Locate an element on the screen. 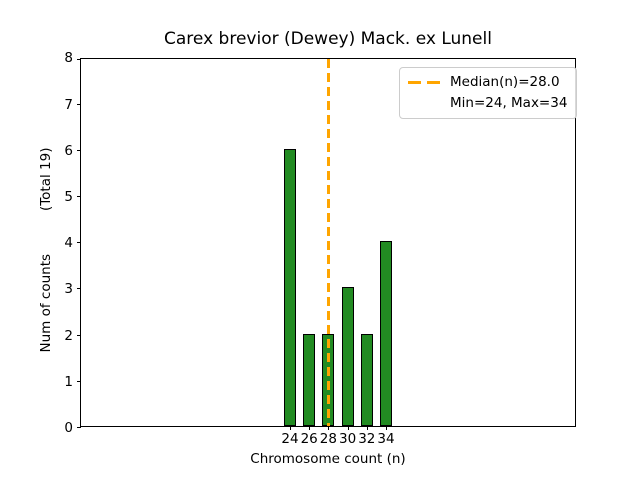 This screenshot has height=480, width=640. legend-row-minmax: Min=24, Max=34 is located at coordinates (487, 103).